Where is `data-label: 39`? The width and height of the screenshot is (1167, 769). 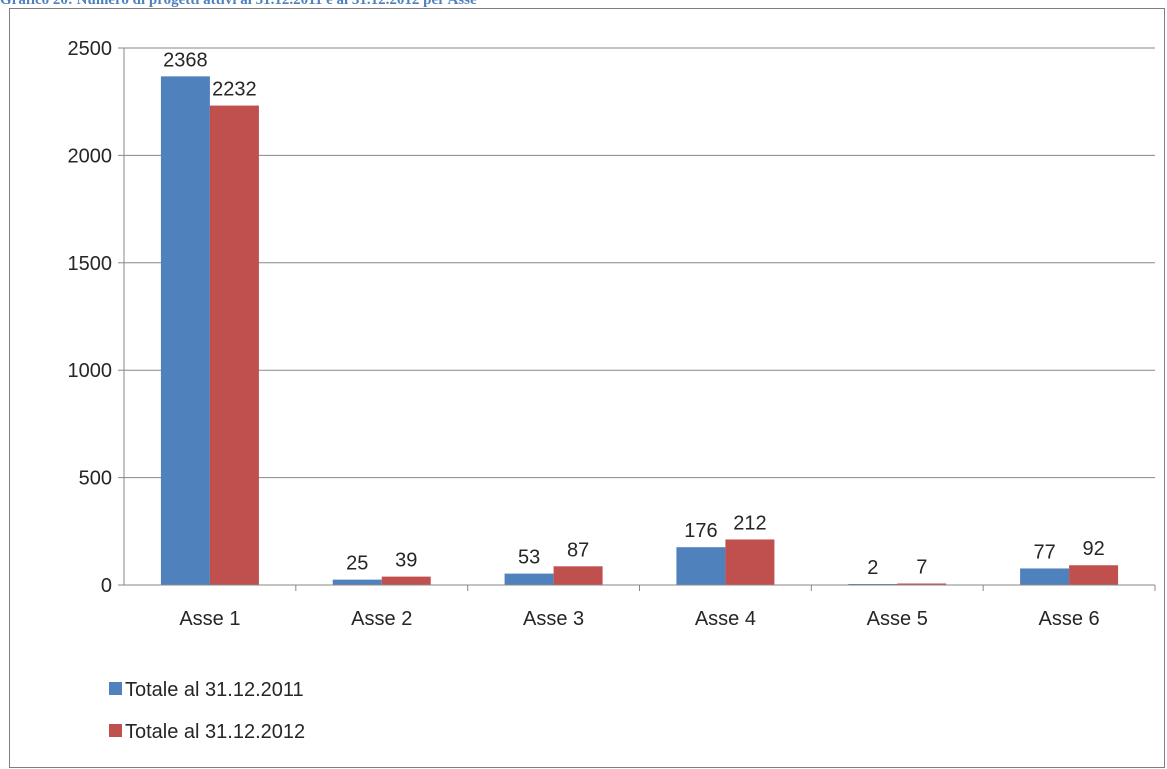
data-label: 39 is located at coordinates (406, 561).